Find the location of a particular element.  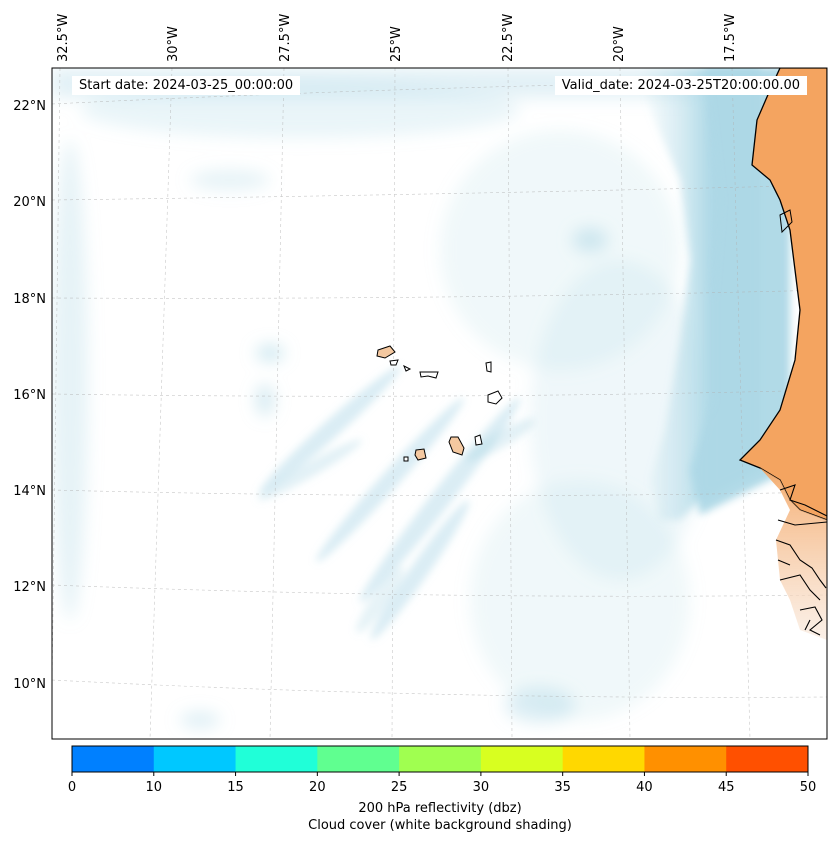

lon-label: 32.5°W is located at coordinates (63, 38).